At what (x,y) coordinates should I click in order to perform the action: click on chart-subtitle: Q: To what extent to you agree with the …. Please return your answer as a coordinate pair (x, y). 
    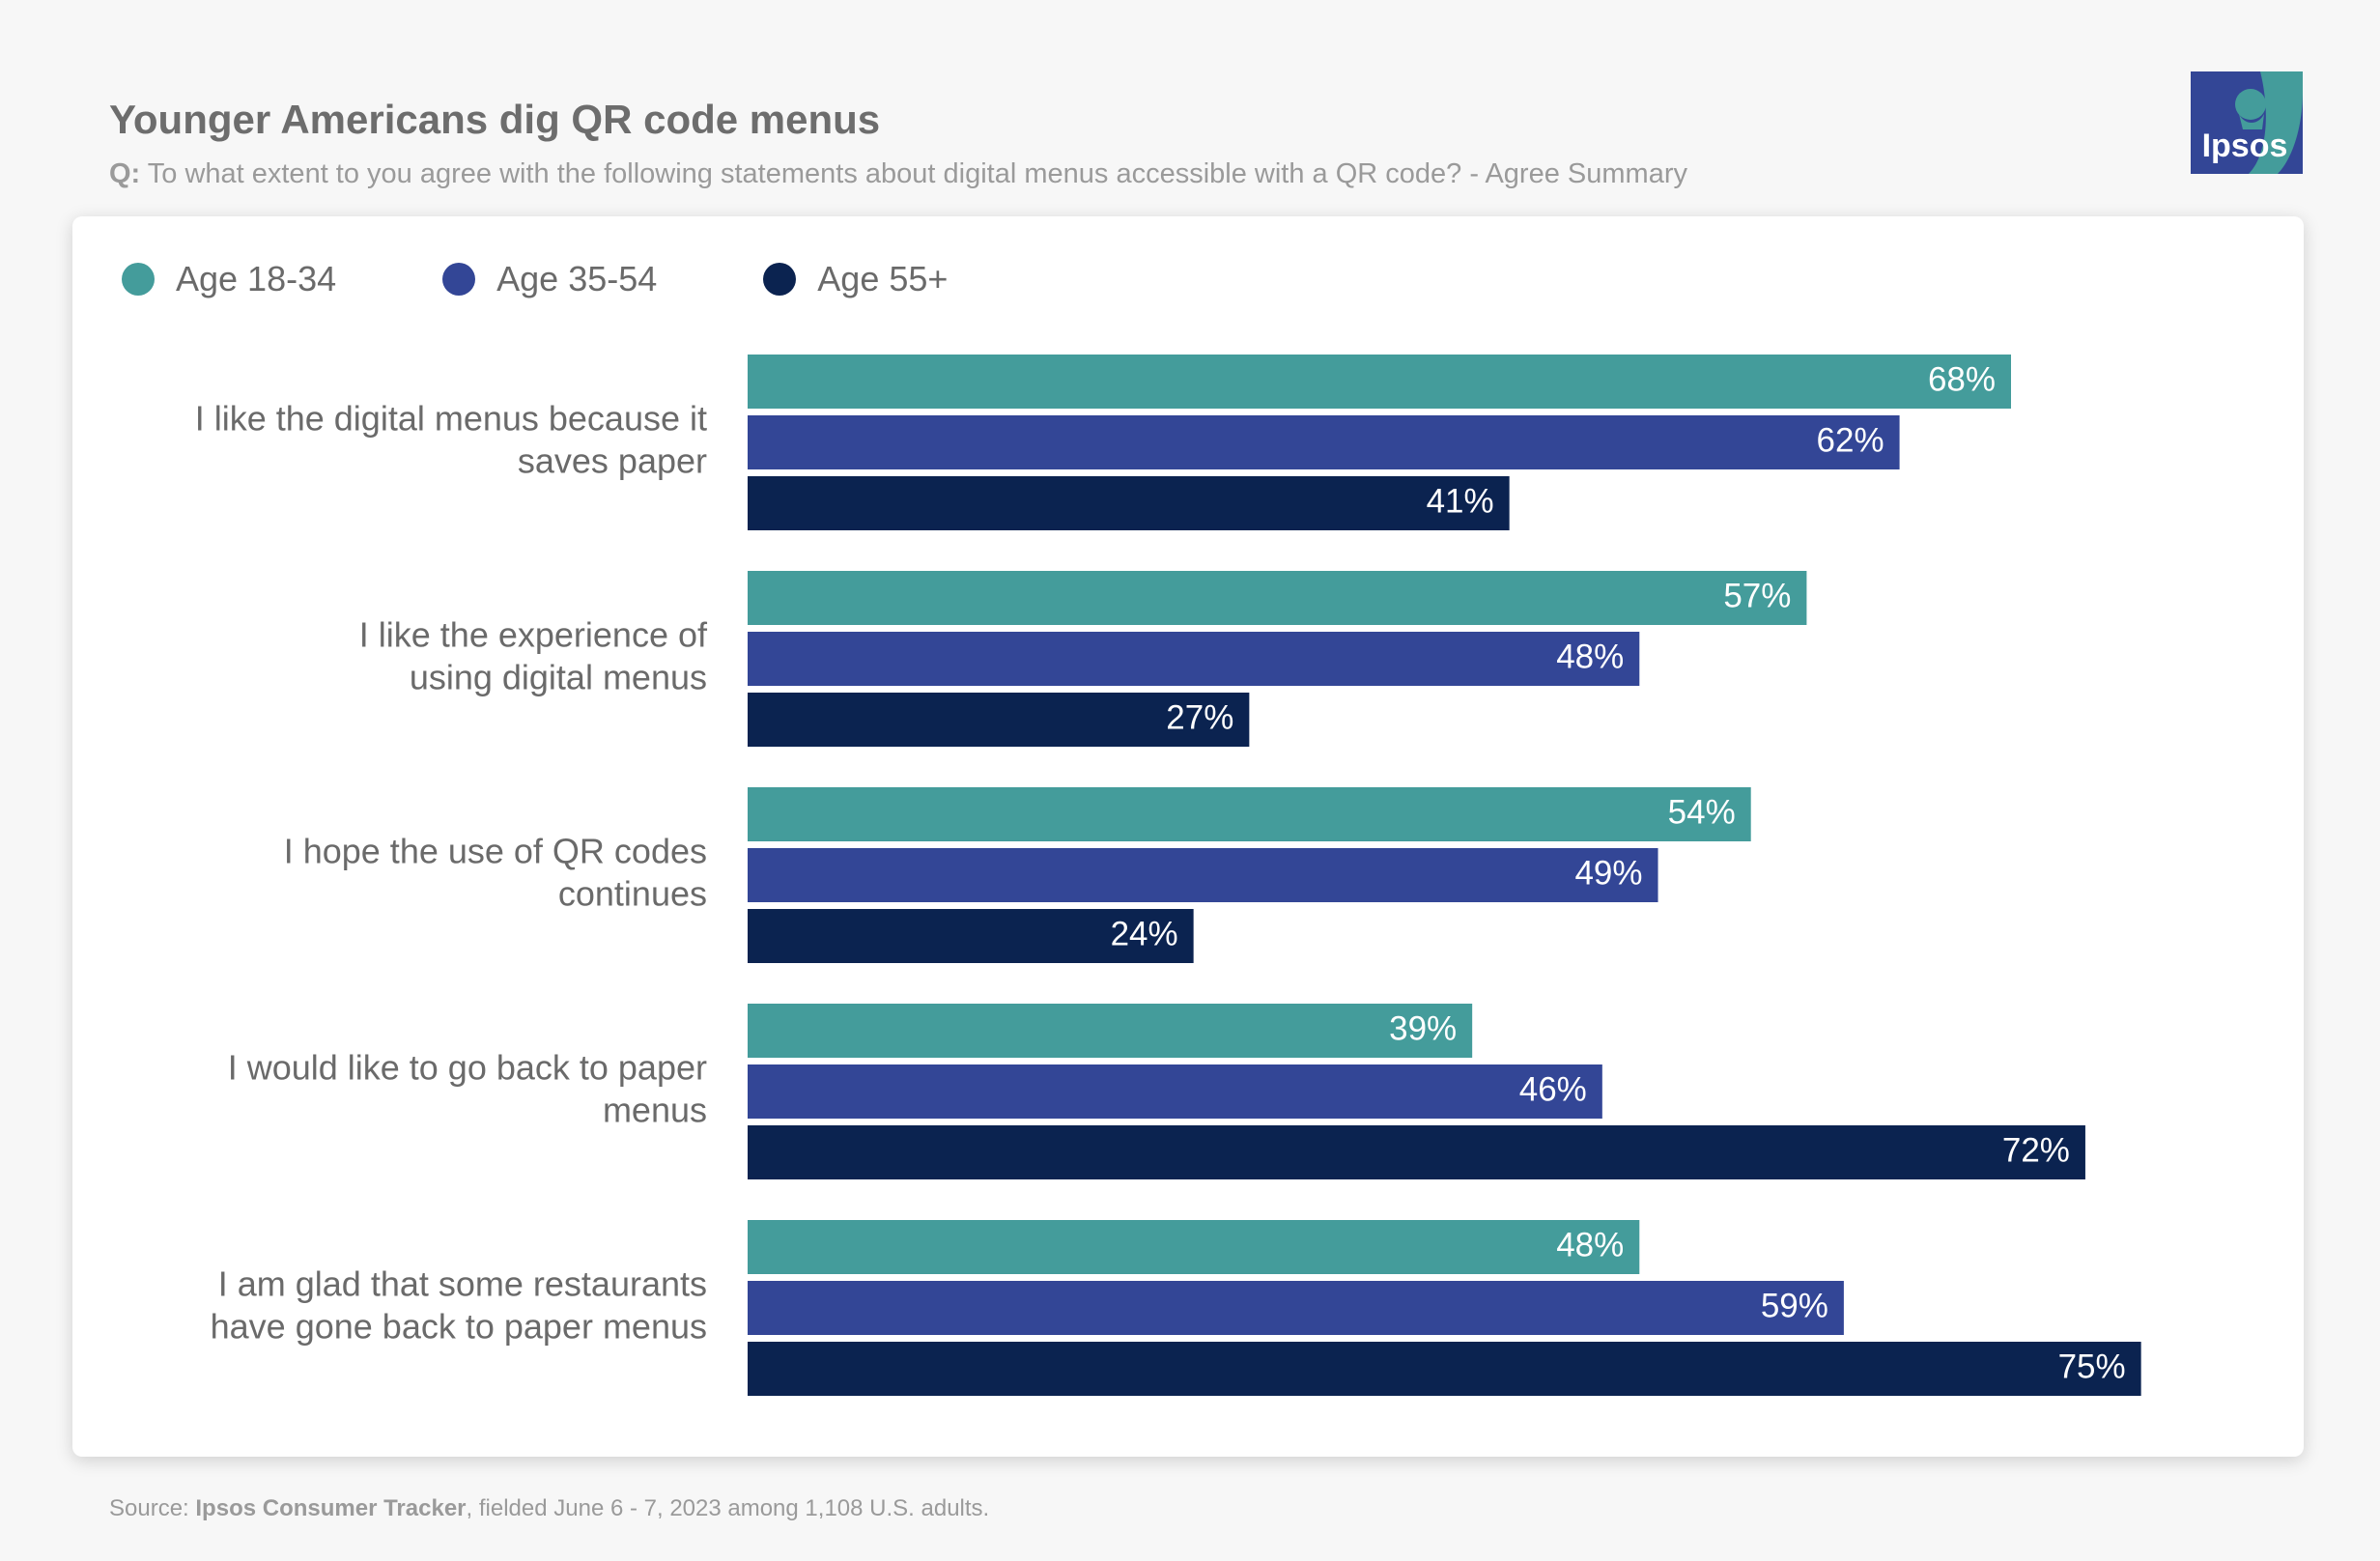
    Looking at the image, I should click on (898, 174).